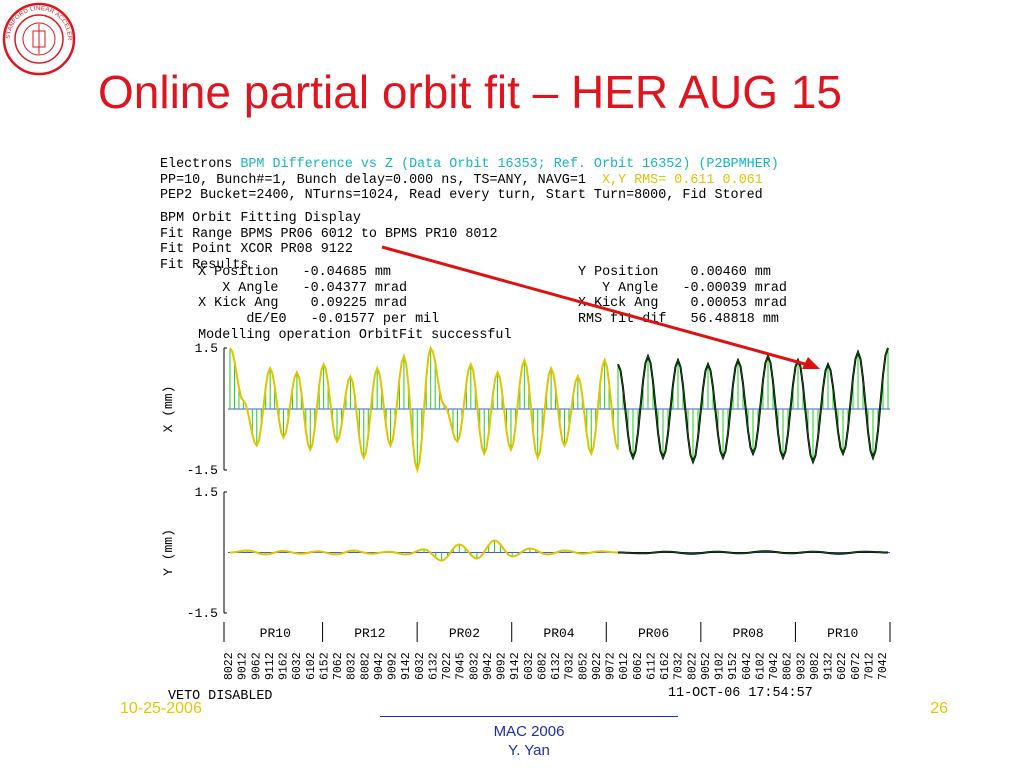 The width and height of the screenshot is (1024, 768). Describe the element at coordinates (529, 731) in the screenshot. I see `footer-meeting: MAC 2006` at that location.